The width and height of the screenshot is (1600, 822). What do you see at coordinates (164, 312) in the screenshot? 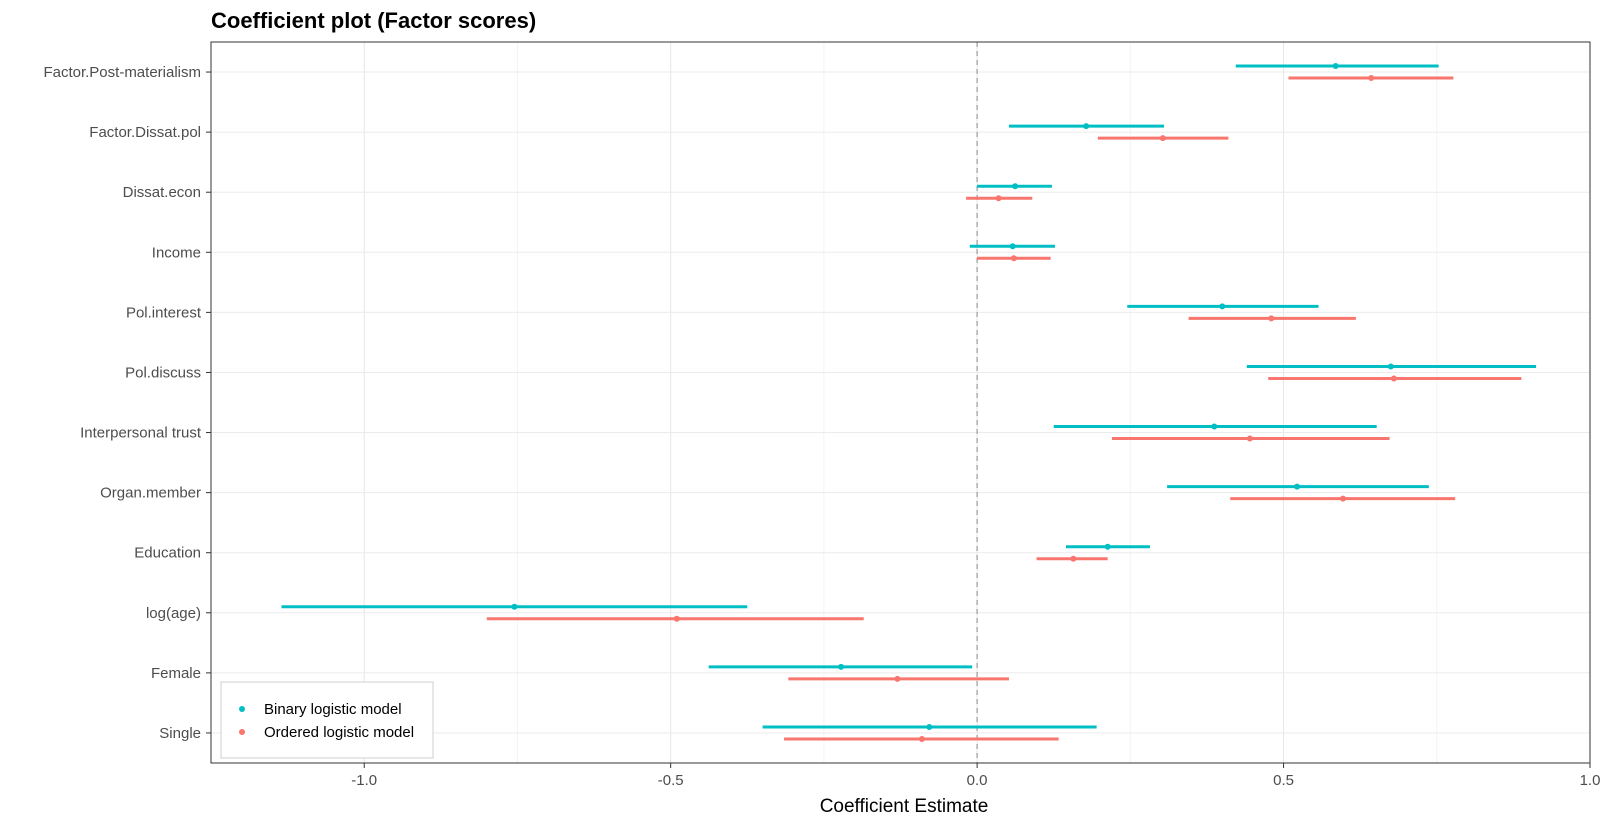
I see `y-tick-label: Pol.interest` at bounding box center [164, 312].